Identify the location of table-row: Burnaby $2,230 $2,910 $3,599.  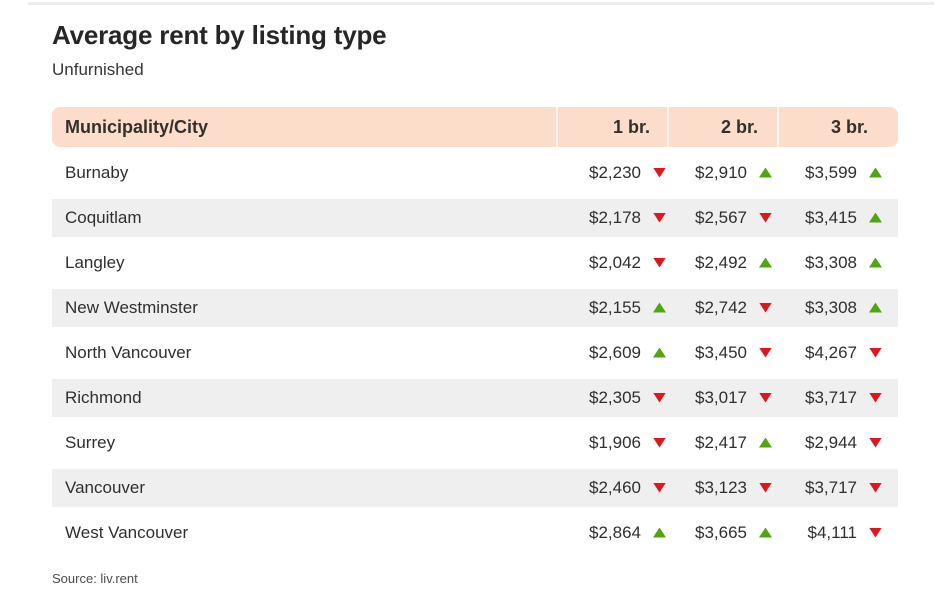
(475, 172).